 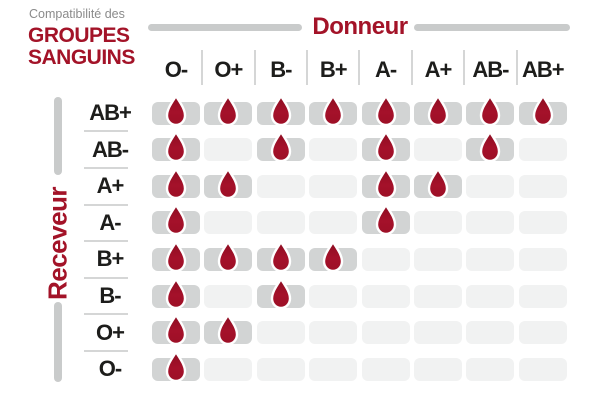 I want to click on matrix-cell-o+-from-b+, so click(x=333, y=333).